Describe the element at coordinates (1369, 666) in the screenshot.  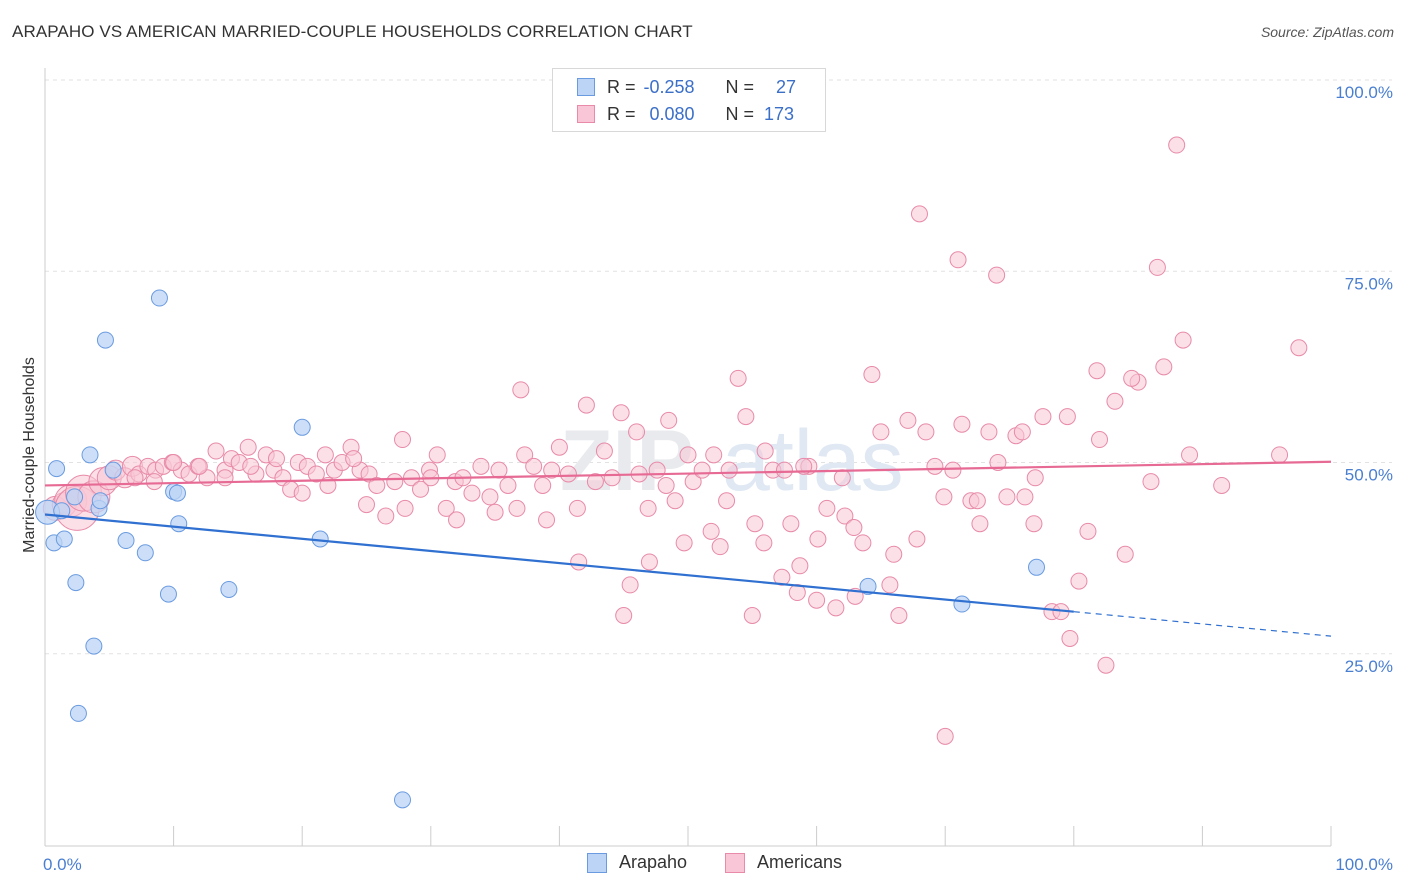
I see `y-tick-label: 25.0%` at that location.